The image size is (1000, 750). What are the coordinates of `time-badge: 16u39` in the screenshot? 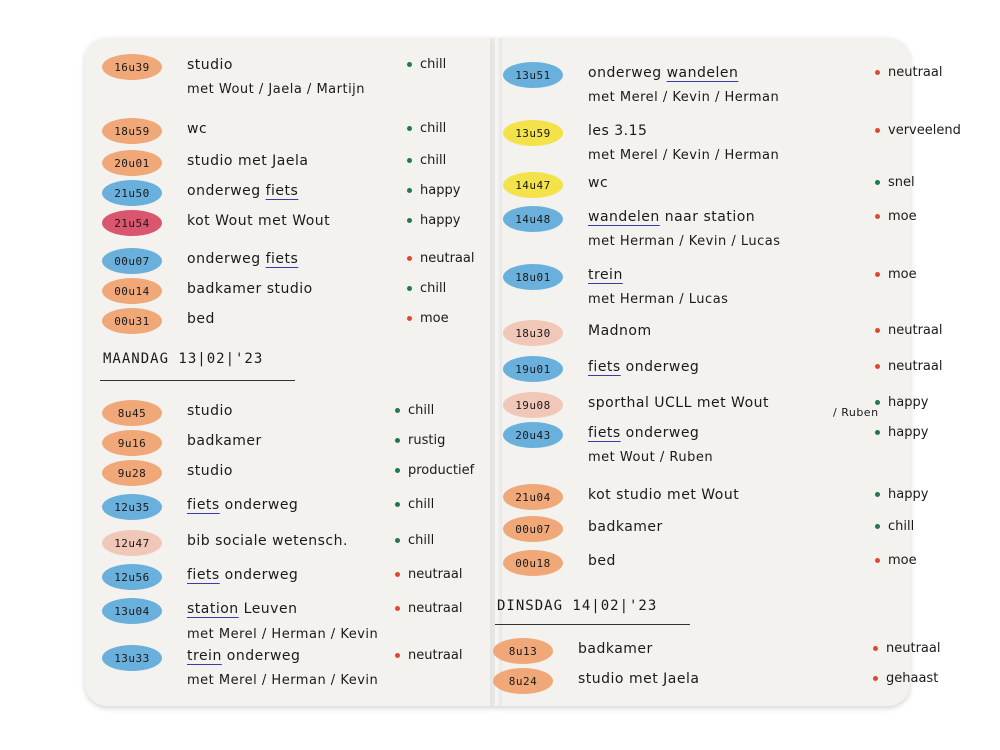 It's located at (132, 67).